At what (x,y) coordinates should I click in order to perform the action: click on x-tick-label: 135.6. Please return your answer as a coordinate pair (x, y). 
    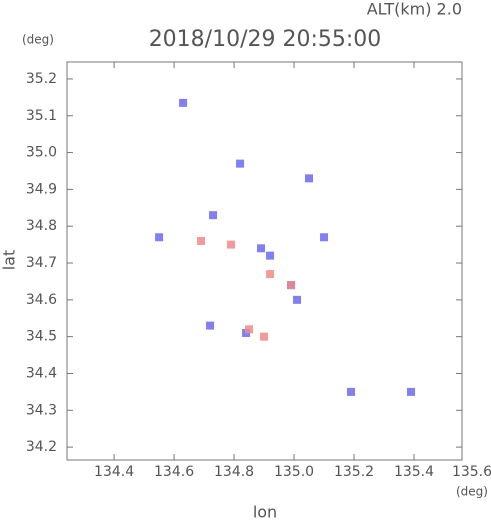
    Looking at the image, I should click on (471, 472).